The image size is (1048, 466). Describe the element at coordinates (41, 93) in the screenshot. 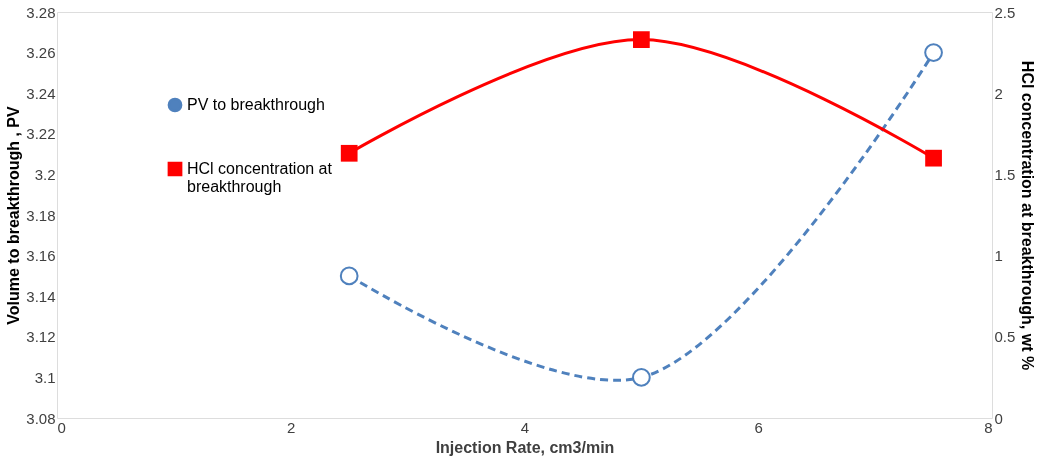

I see `y-tick-label: 3.24` at that location.